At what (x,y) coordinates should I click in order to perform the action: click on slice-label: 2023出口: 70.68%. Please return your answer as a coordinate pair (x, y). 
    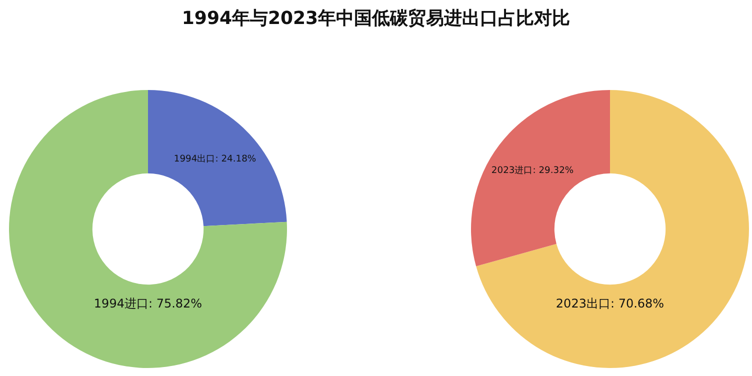
    Looking at the image, I should click on (610, 303).